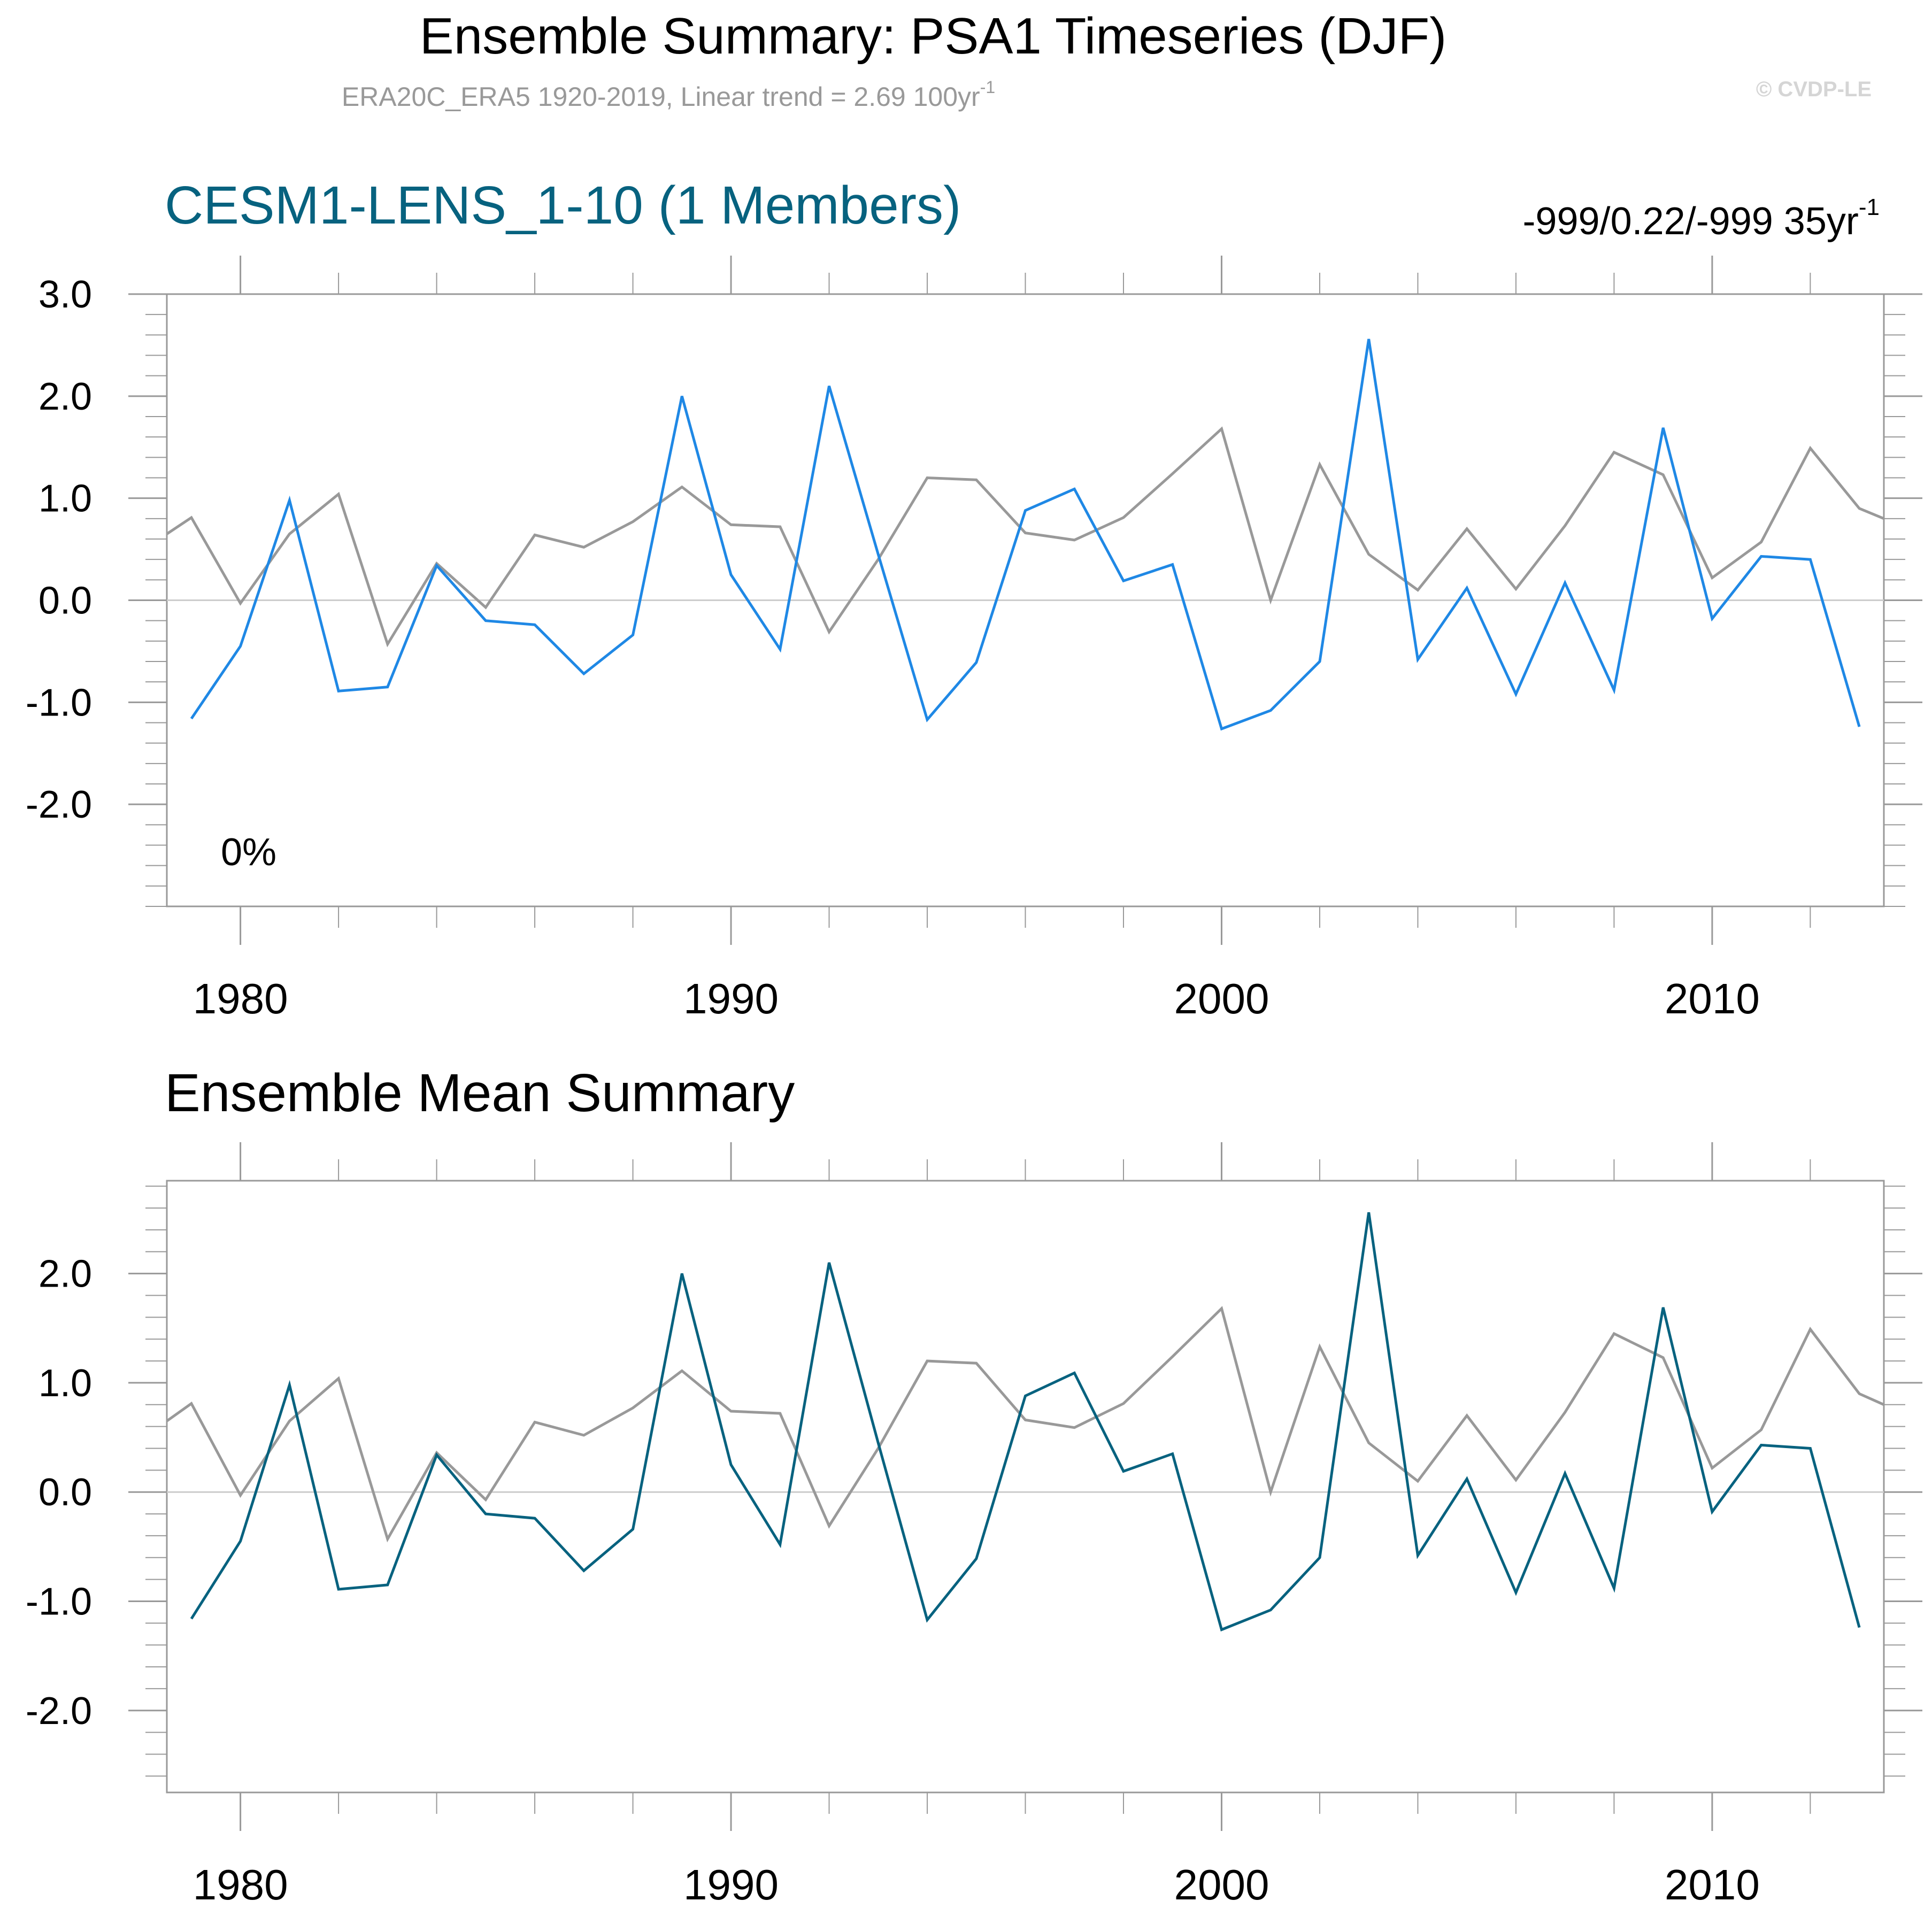 The height and width of the screenshot is (1924, 1932). Describe the element at coordinates (66, 294) in the screenshot. I see `y-tick-label: 3.0` at that location.